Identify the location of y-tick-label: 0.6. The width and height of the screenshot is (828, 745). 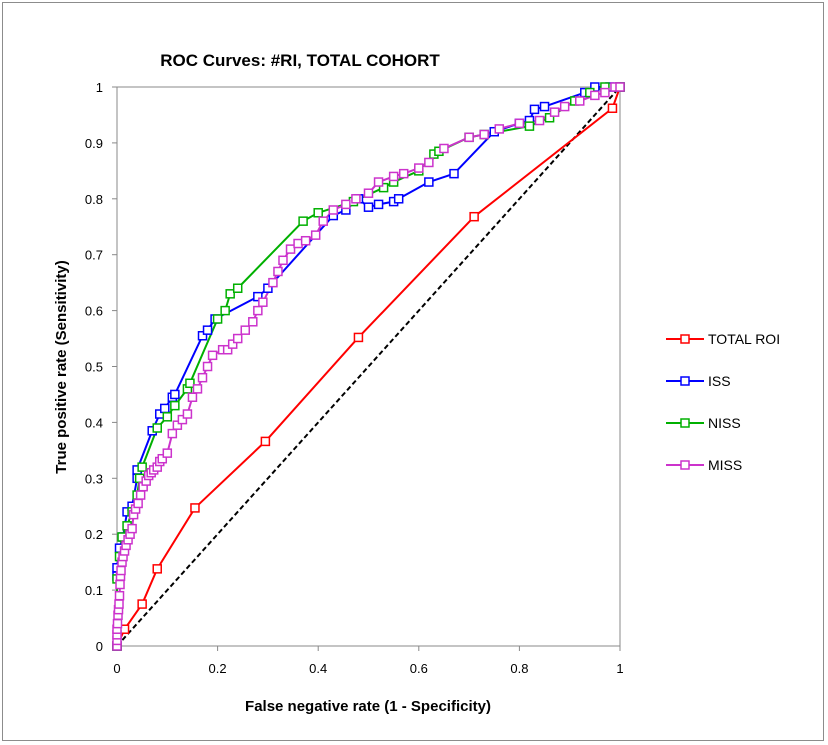
(94, 311).